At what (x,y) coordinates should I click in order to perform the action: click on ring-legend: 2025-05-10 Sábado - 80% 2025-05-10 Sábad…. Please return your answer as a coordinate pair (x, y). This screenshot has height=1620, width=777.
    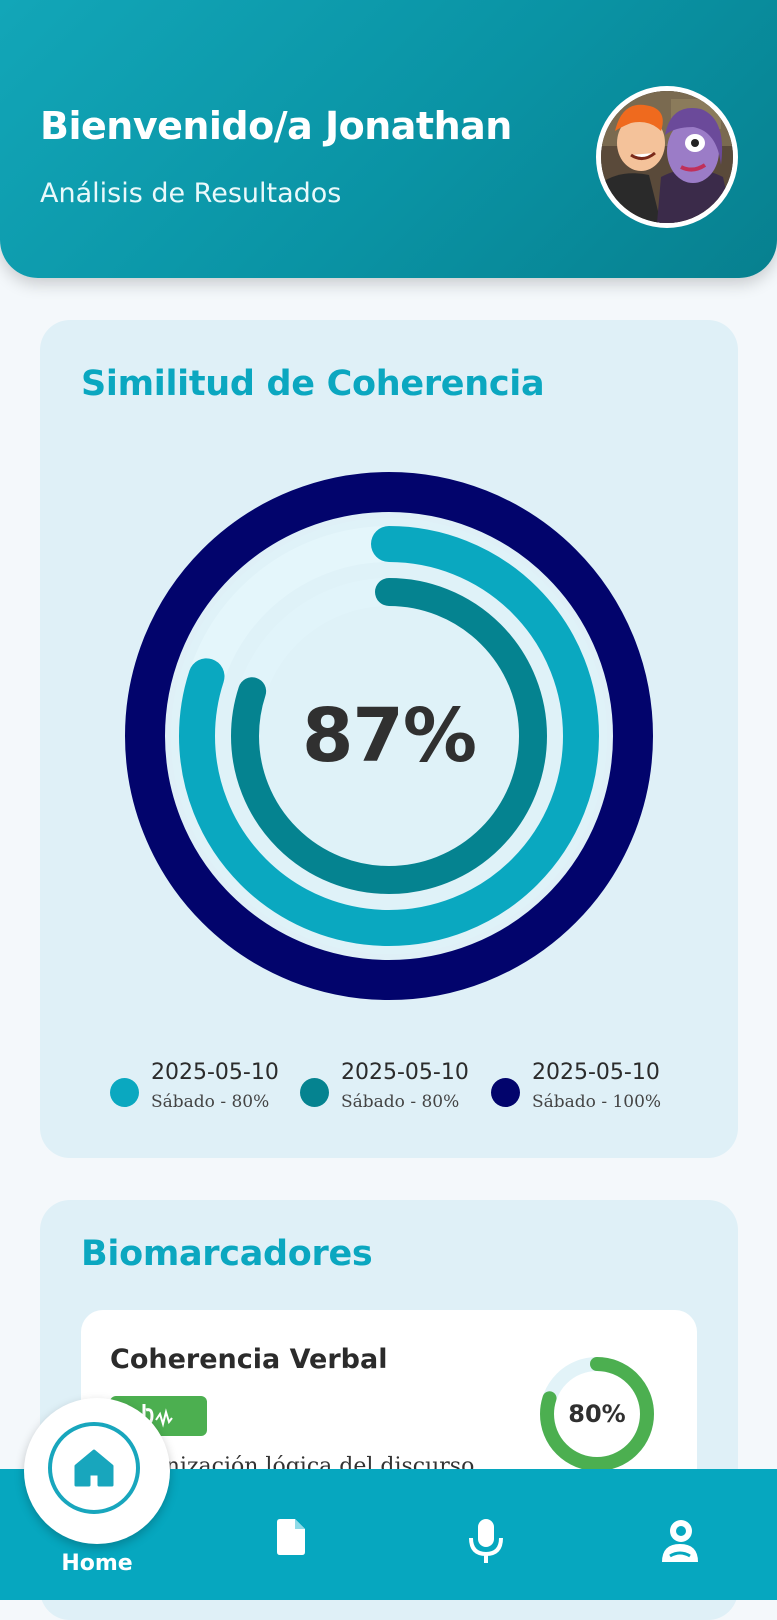
    Looking at the image, I should click on (410, 1090).